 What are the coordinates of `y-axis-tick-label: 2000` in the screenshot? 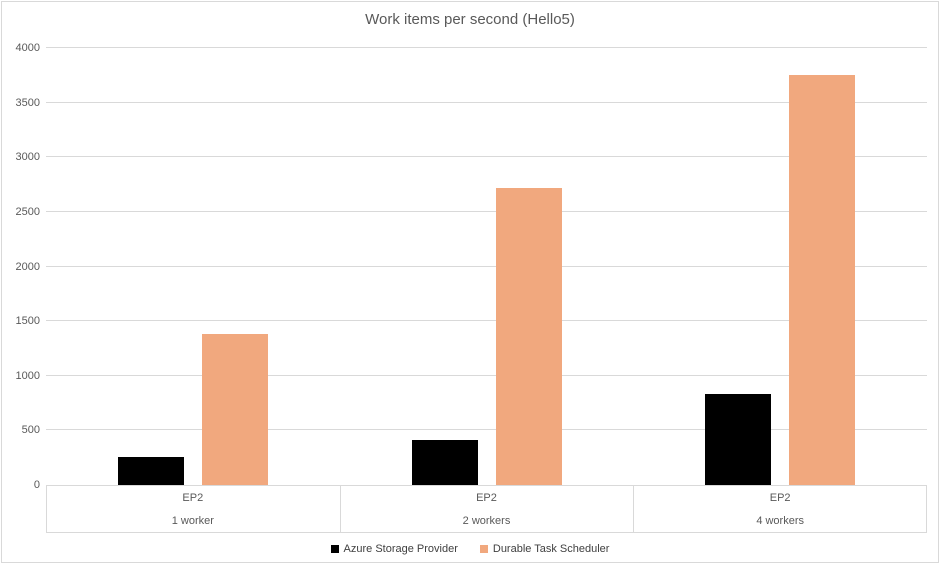 It's located at (27, 266).